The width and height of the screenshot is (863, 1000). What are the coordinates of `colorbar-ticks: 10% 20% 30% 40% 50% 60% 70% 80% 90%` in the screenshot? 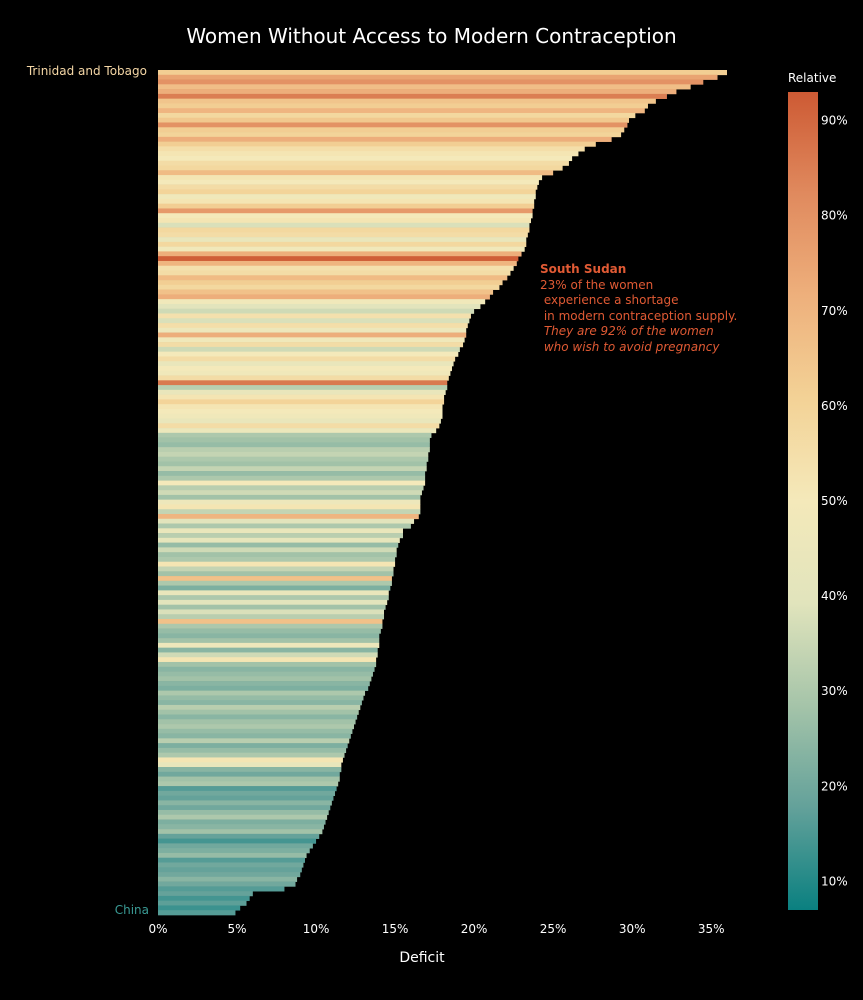 It's located at (834, 501).